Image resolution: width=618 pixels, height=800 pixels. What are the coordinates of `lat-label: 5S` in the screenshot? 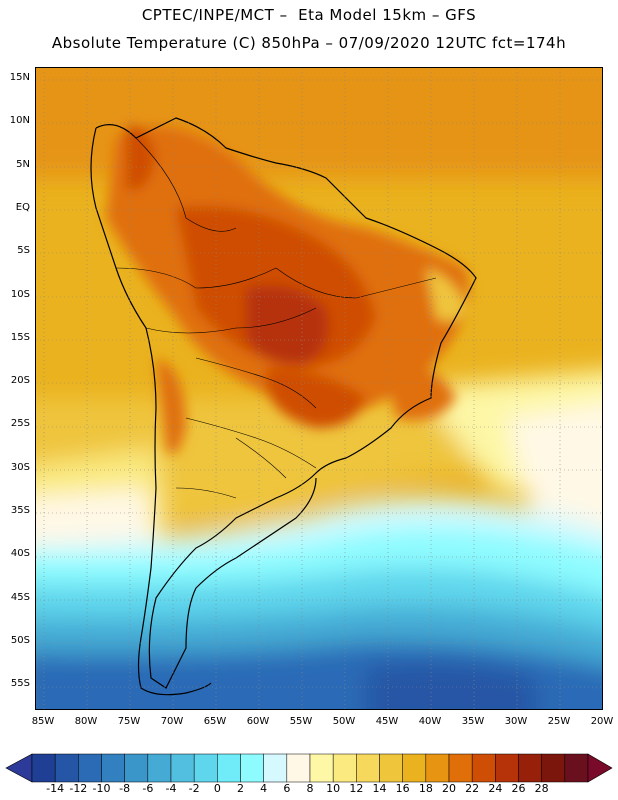 It's located at (23, 251).